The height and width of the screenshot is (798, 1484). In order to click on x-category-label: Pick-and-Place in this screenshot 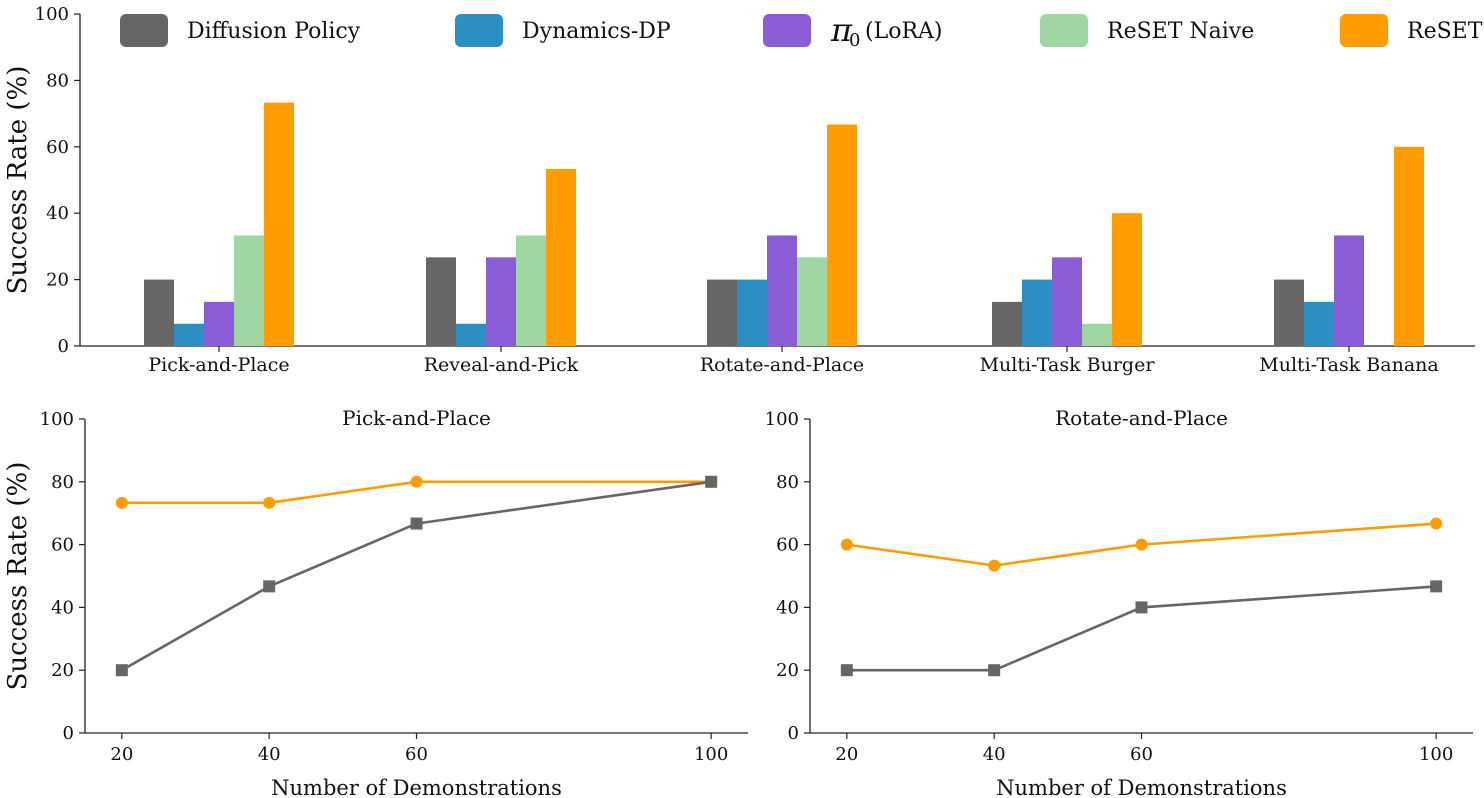, I will do `click(218, 365)`.